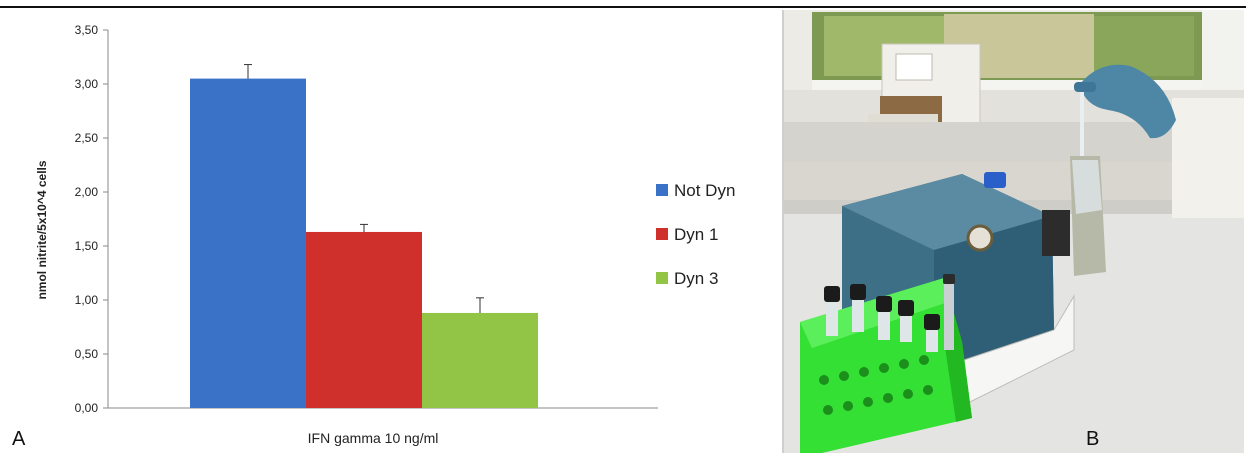 This screenshot has height=458, width=1246. What do you see at coordinates (87, 30) in the screenshot?
I see `y-tick-label: 3,50` at bounding box center [87, 30].